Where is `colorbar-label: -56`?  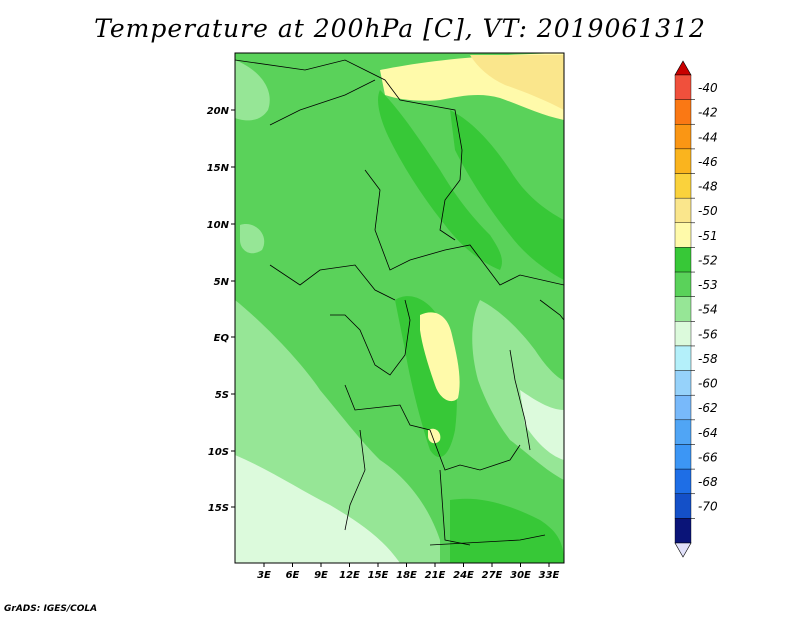 colorbar-label: -56 is located at coordinates (708, 334).